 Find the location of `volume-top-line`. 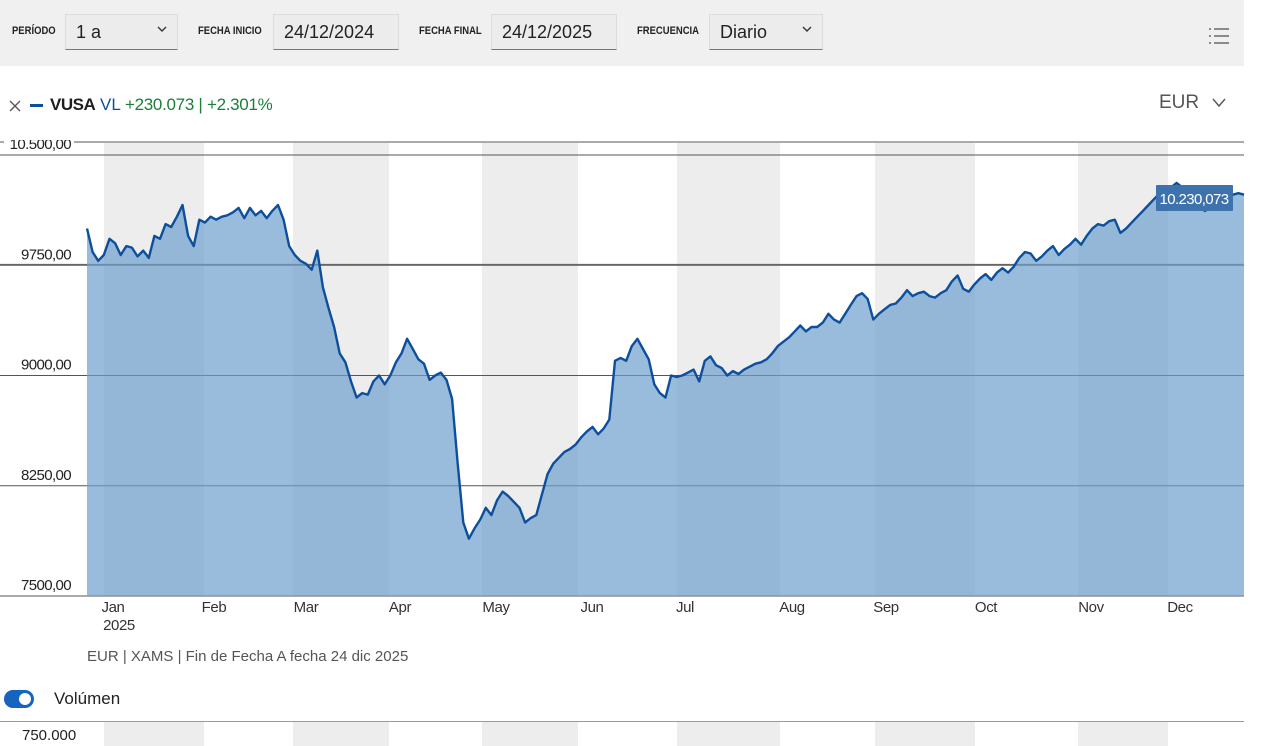

volume-top-line is located at coordinates (622, 721).